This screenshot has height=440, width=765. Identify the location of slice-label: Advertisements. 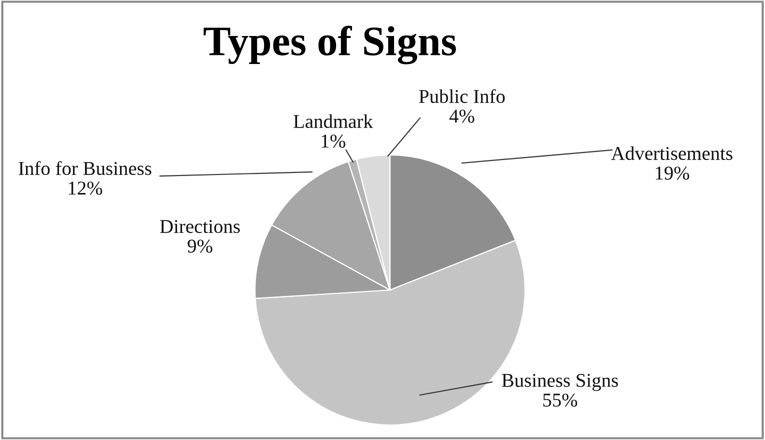
(671, 153).